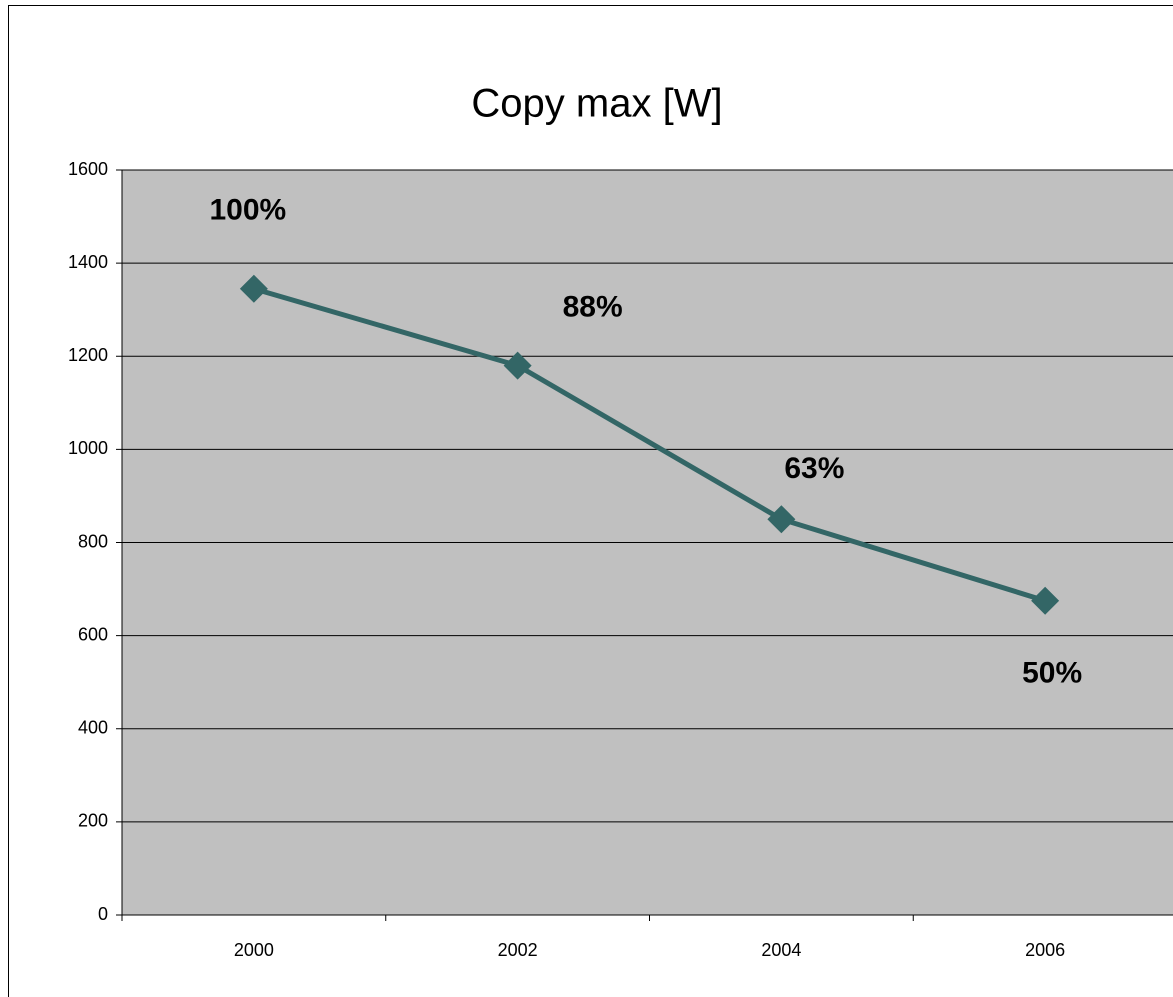  I want to click on x-tick-label: 2002, so click(518, 950).